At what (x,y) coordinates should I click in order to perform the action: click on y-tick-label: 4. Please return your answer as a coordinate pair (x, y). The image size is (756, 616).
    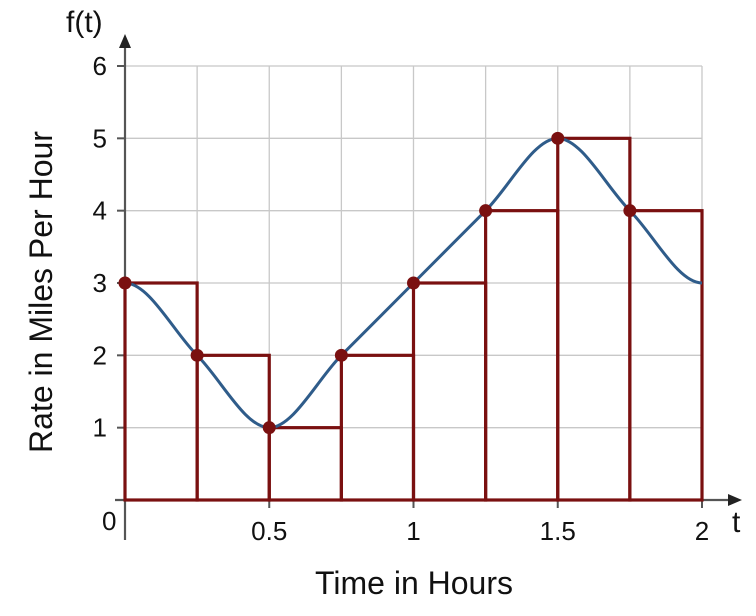
    Looking at the image, I should click on (100, 211).